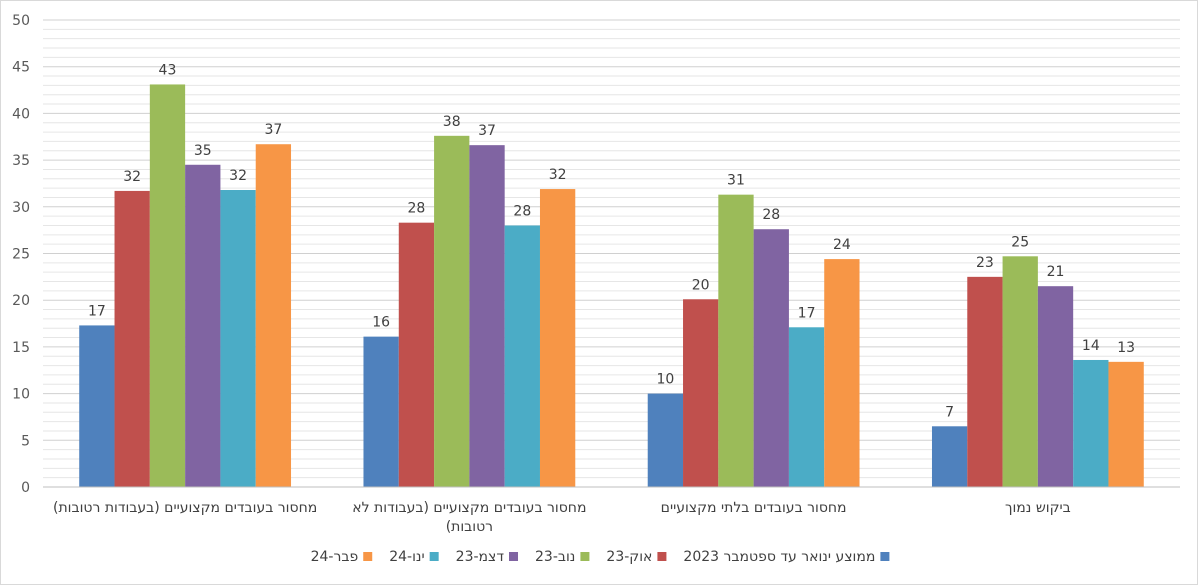 This screenshot has height=587, width=1200. I want to click on legend-label: אוק-23, so click(629, 557).